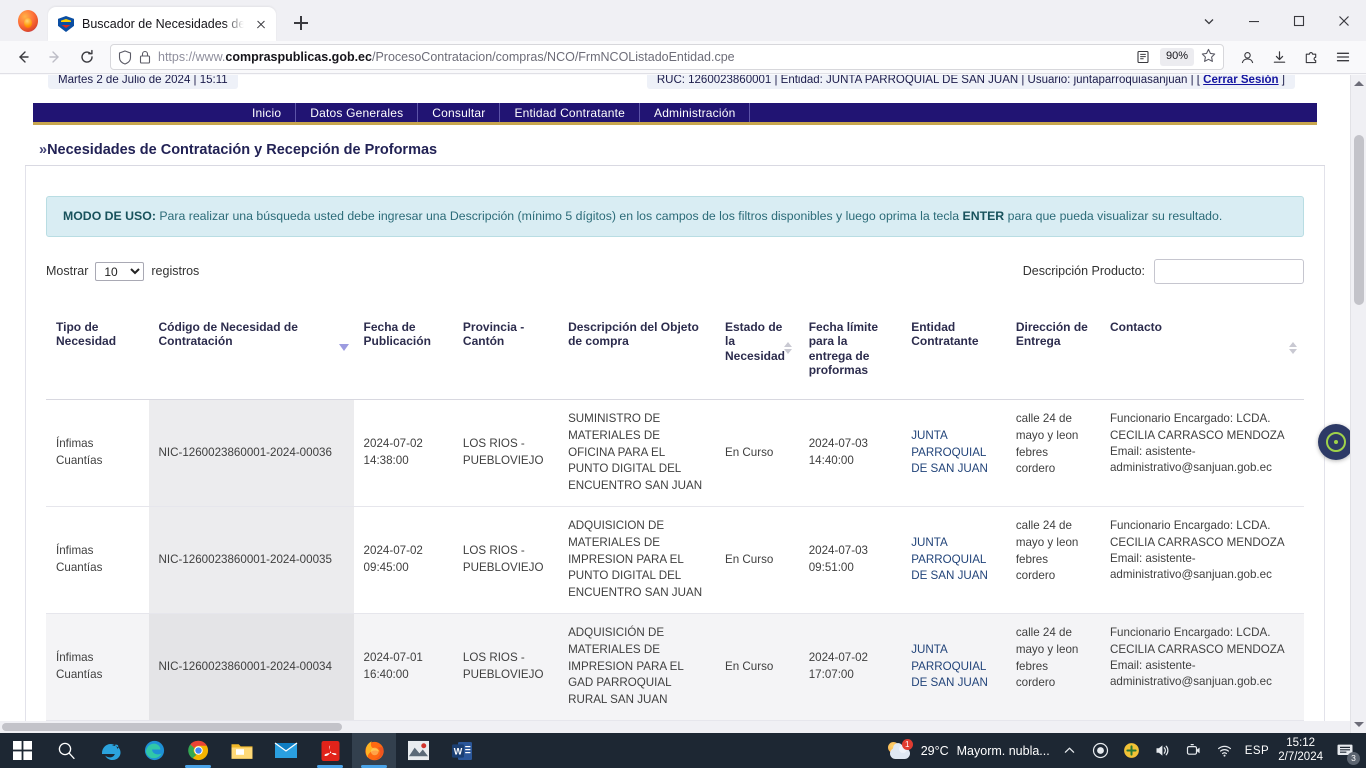  I want to click on speaker-icon, so click(1162, 750).